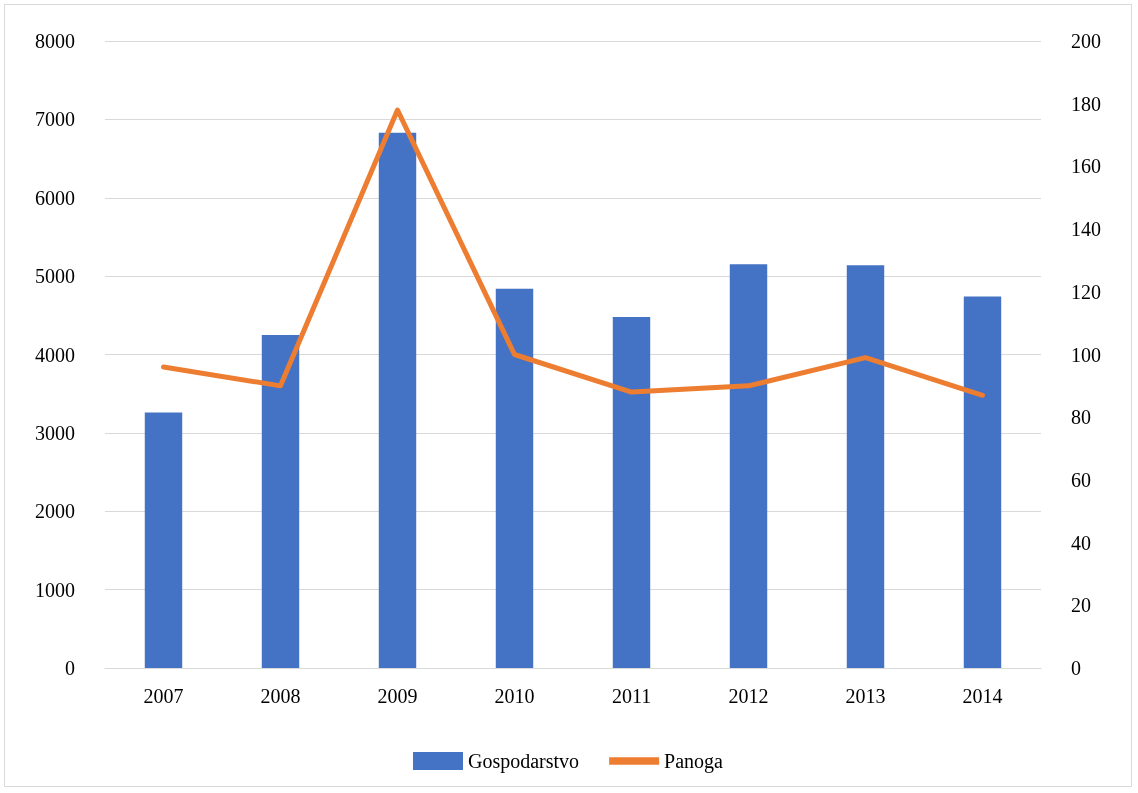  What do you see at coordinates (1086, 103) in the screenshot?
I see `y2-tick-label: 180` at bounding box center [1086, 103].